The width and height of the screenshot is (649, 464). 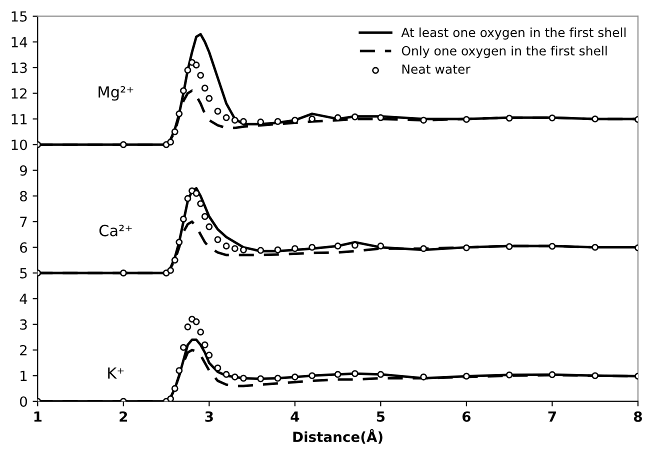 What do you see at coordinates (337, 436) in the screenshot?
I see `x-axis-title: Distance(Å)` at bounding box center [337, 436].